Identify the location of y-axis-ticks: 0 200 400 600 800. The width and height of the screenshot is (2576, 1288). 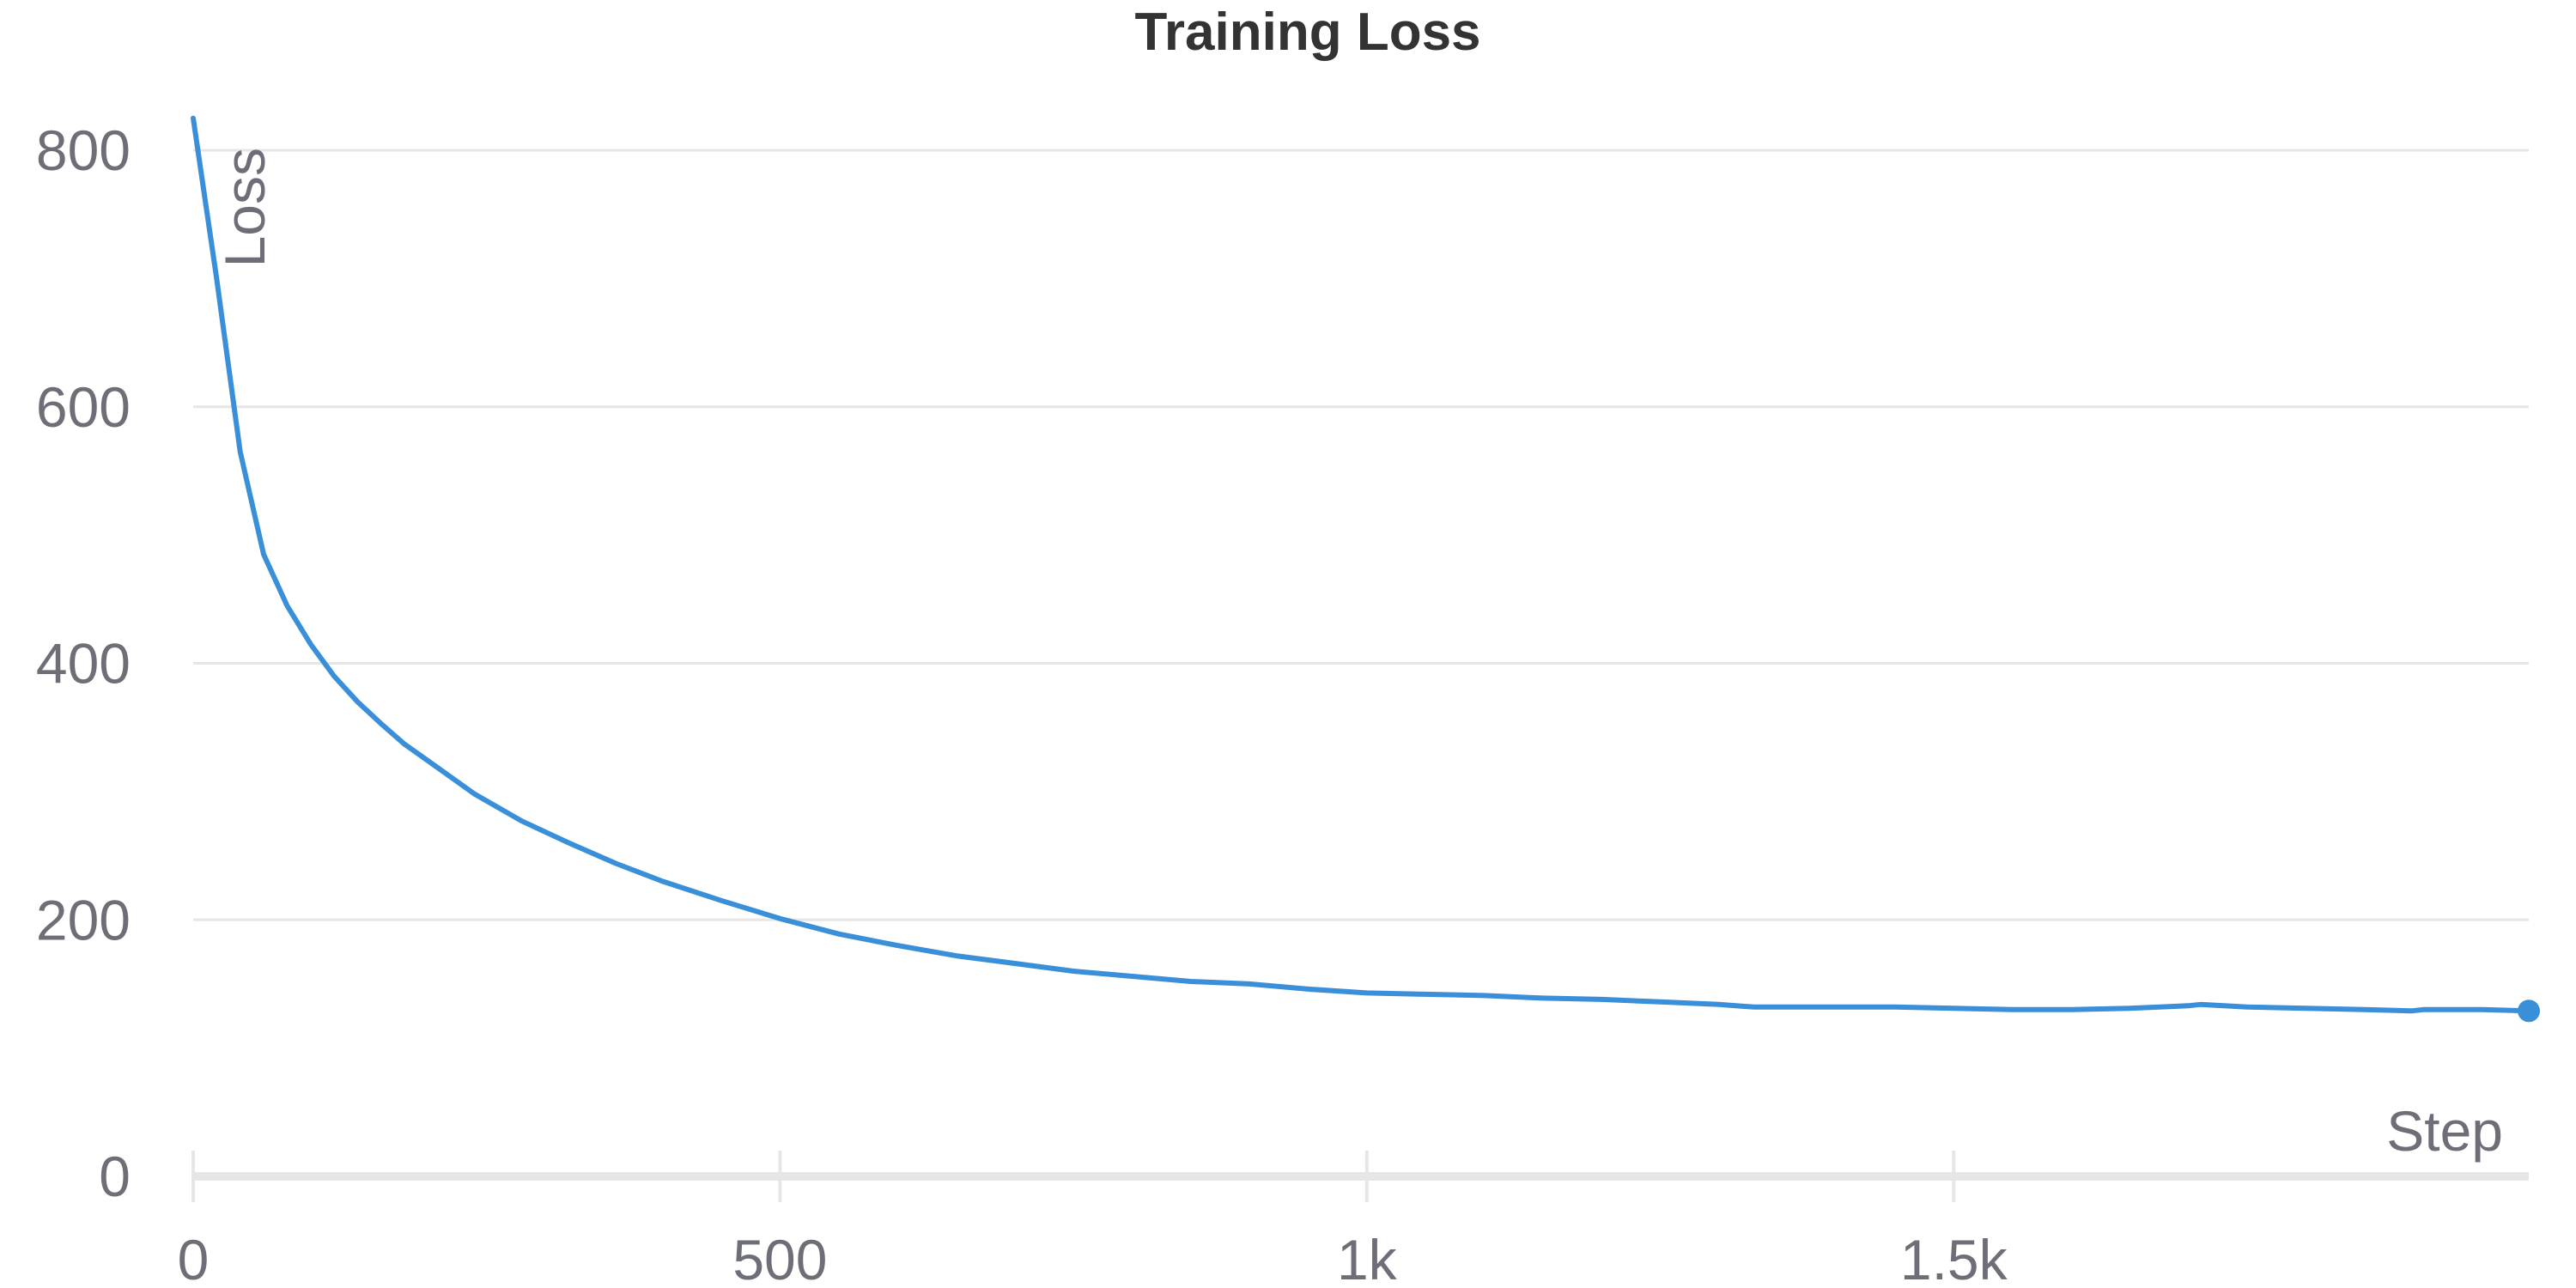
(83, 663).